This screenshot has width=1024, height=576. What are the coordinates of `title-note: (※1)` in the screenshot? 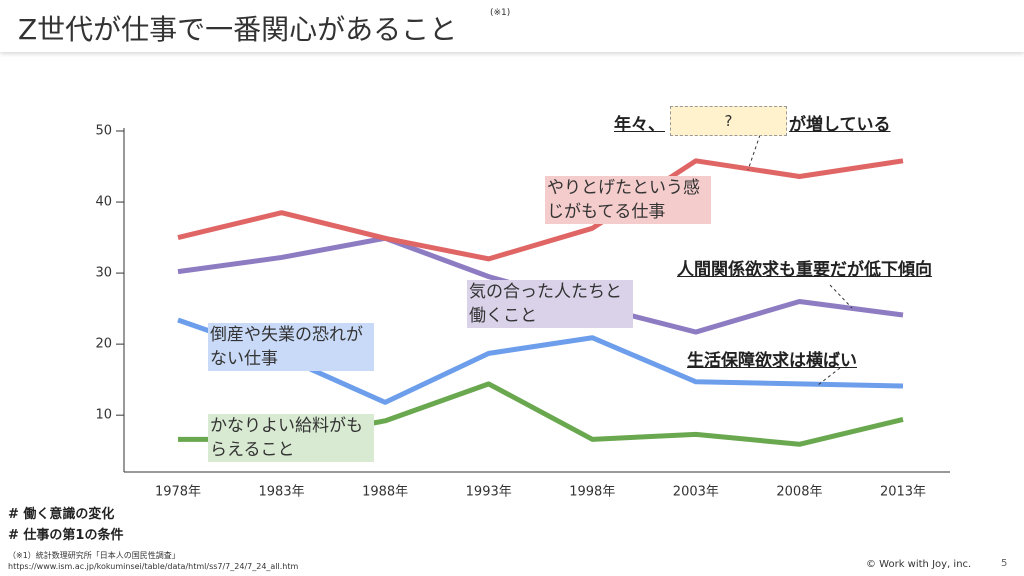 It's located at (500, 13).